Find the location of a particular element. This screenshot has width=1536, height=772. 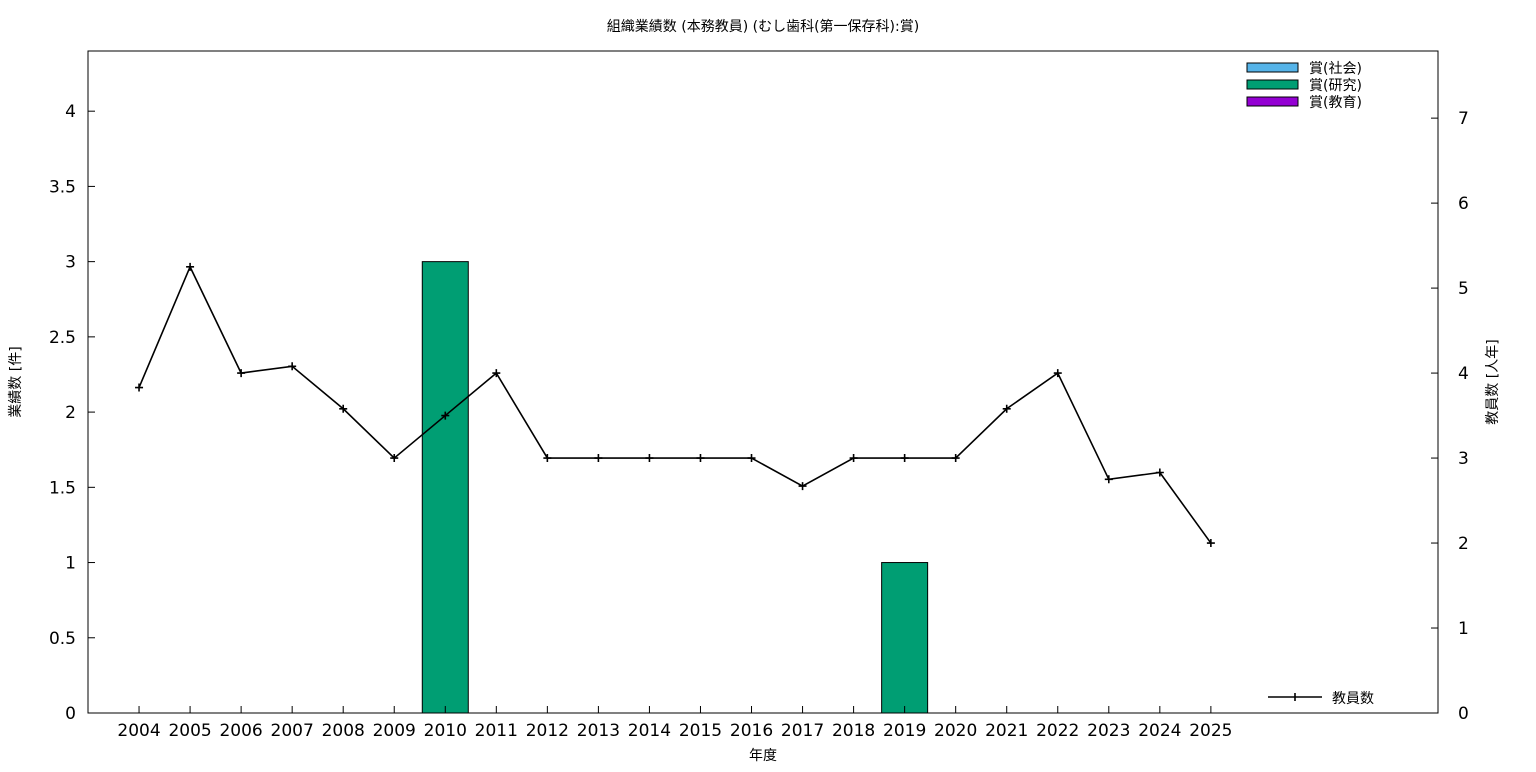

y2-tick-label: 4 is located at coordinates (1463, 374).